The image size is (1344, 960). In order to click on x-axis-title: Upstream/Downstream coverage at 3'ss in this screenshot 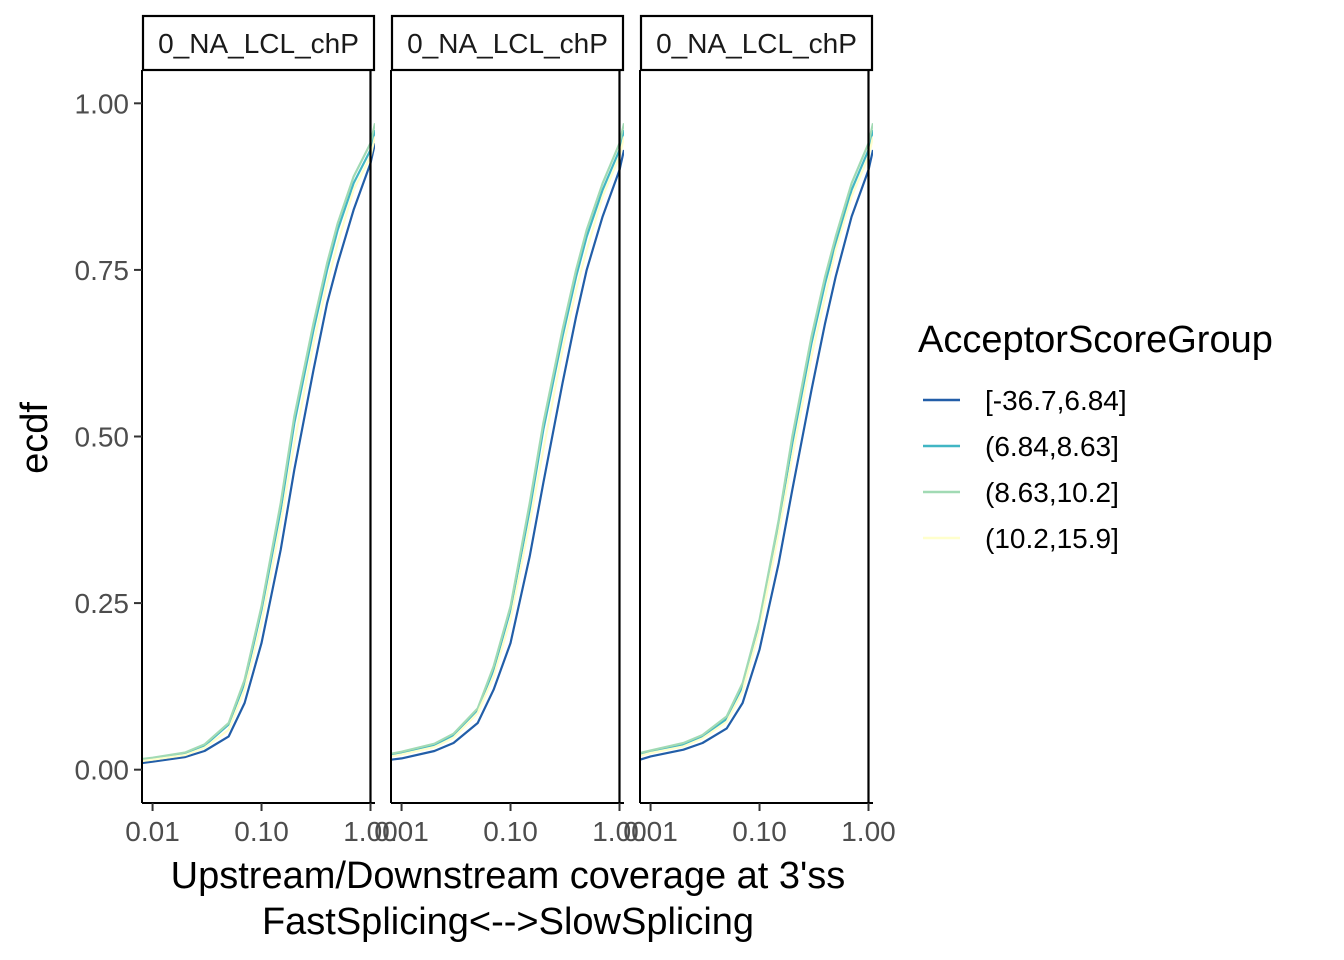, I will do `click(508, 876)`.